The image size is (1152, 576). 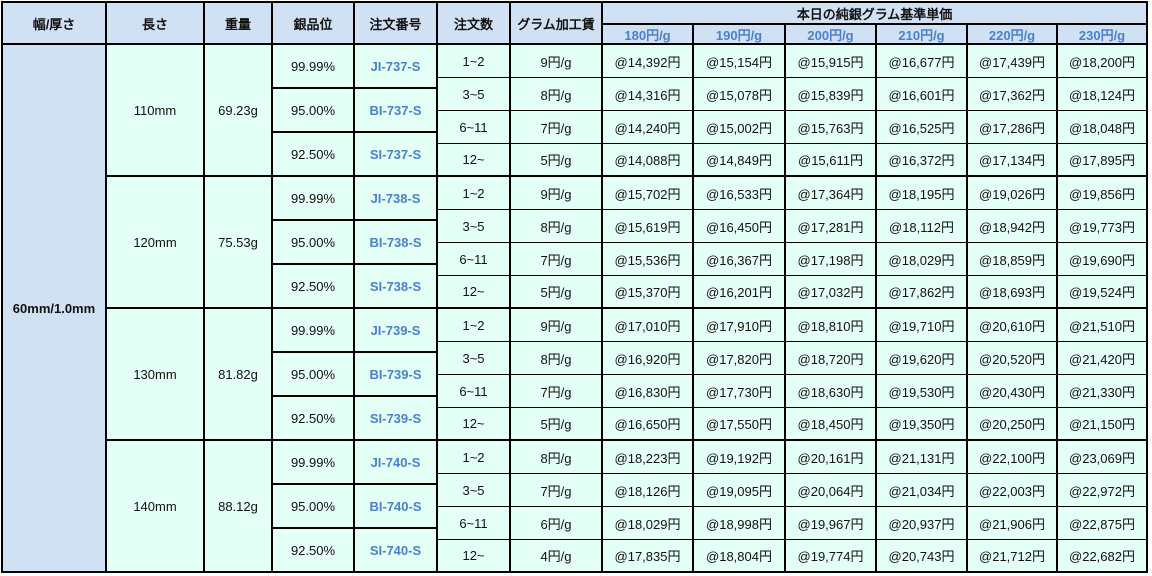 I want to click on unit-price-cell: @19,856円, so click(x=1103, y=193).